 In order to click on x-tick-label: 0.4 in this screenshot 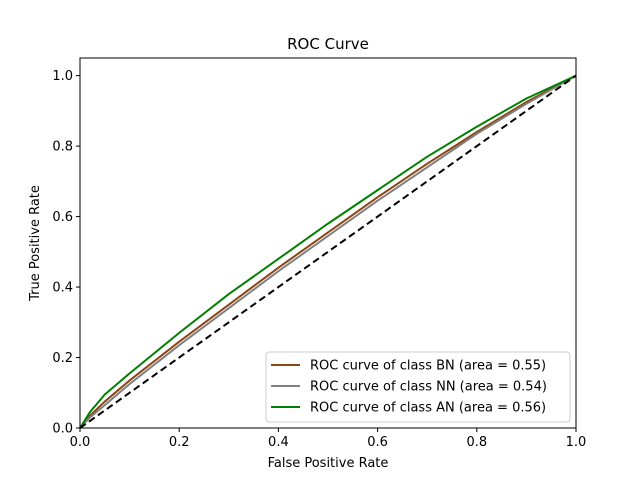, I will do `click(278, 442)`.